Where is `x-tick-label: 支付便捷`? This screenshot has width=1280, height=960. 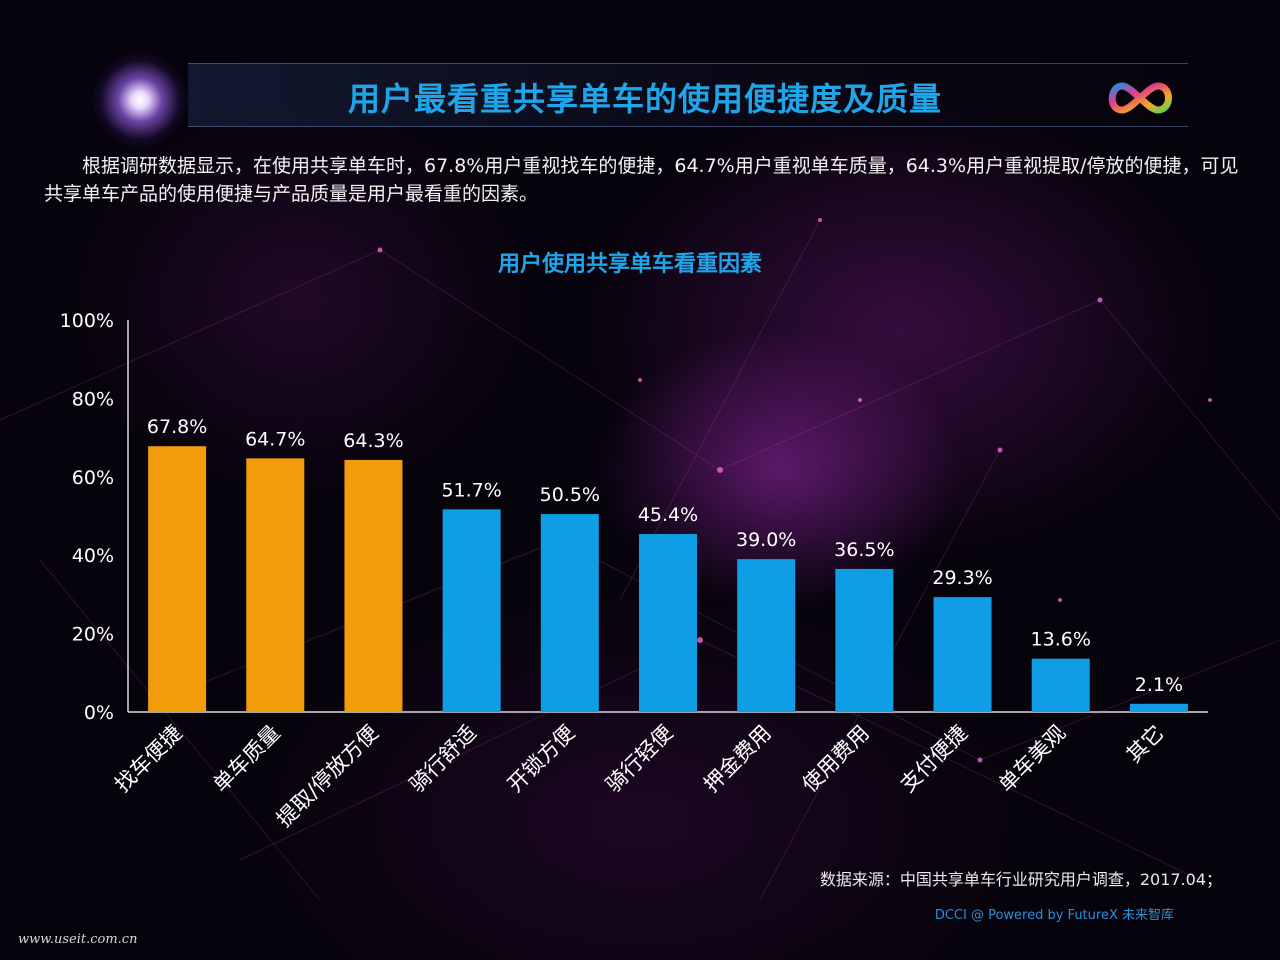
x-tick-label: 支付便捷 is located at coordinates (934, 759).